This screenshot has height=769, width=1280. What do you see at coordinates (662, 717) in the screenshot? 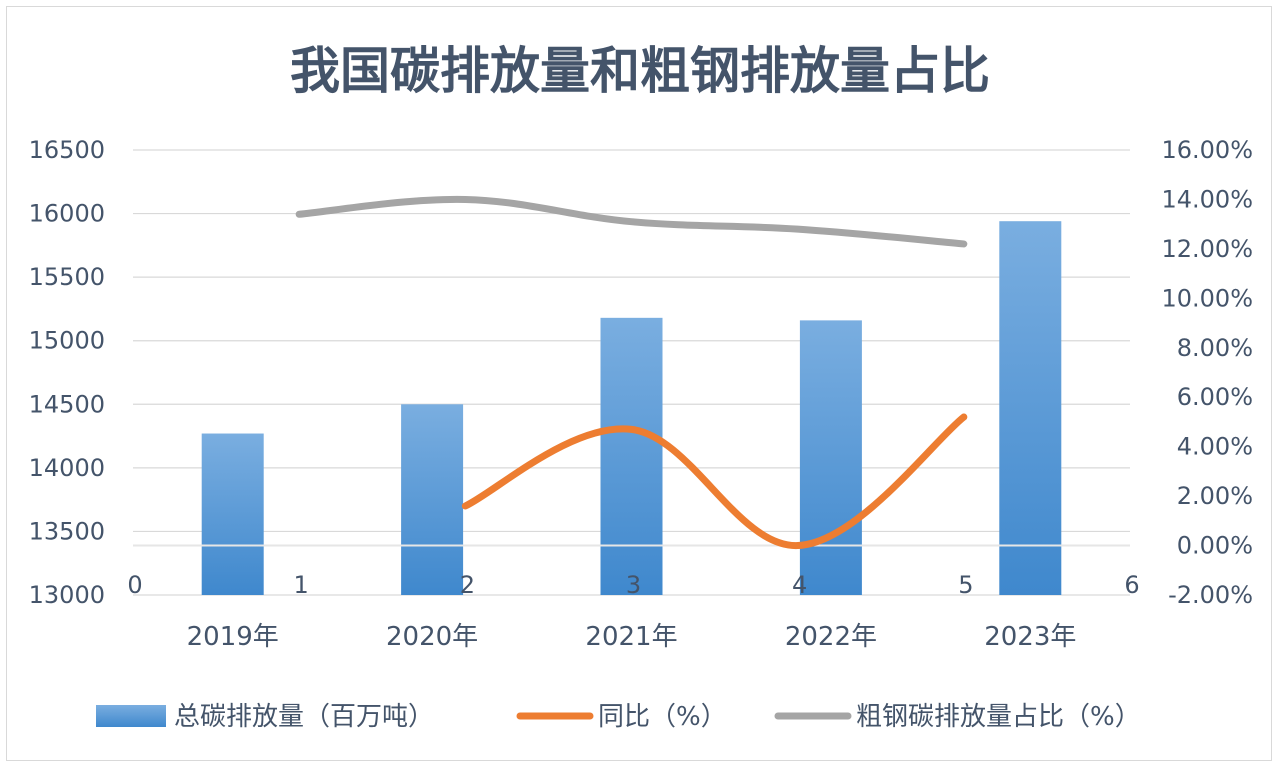
I see `legend-label: 同比（%）` at bounding box center [662, 717].